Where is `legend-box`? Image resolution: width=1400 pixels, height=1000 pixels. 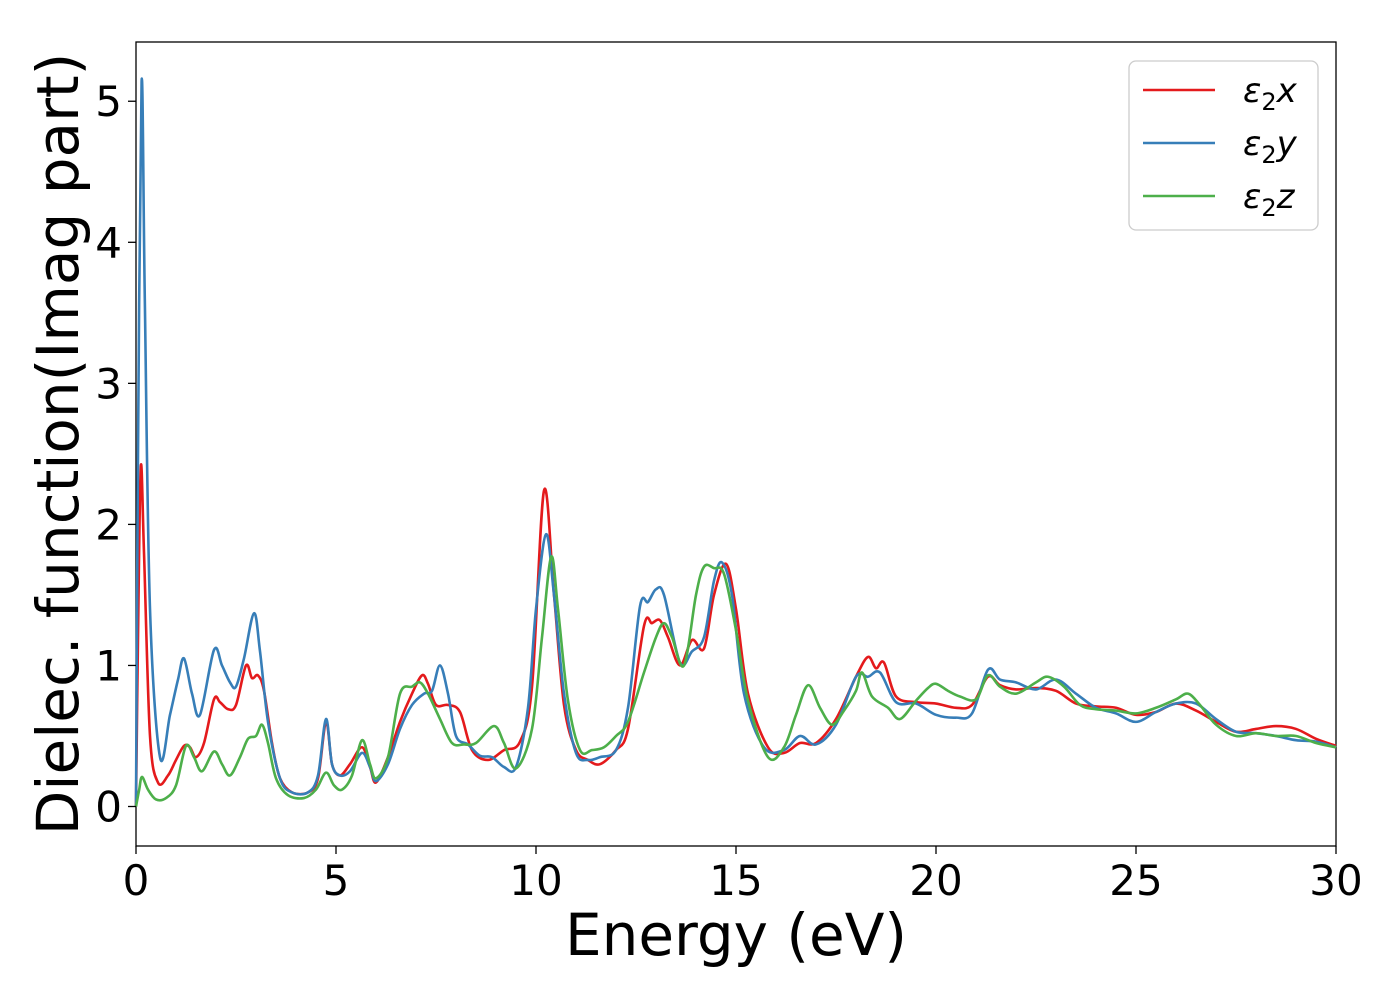 legend-box is located at coordinates (1223, 145).